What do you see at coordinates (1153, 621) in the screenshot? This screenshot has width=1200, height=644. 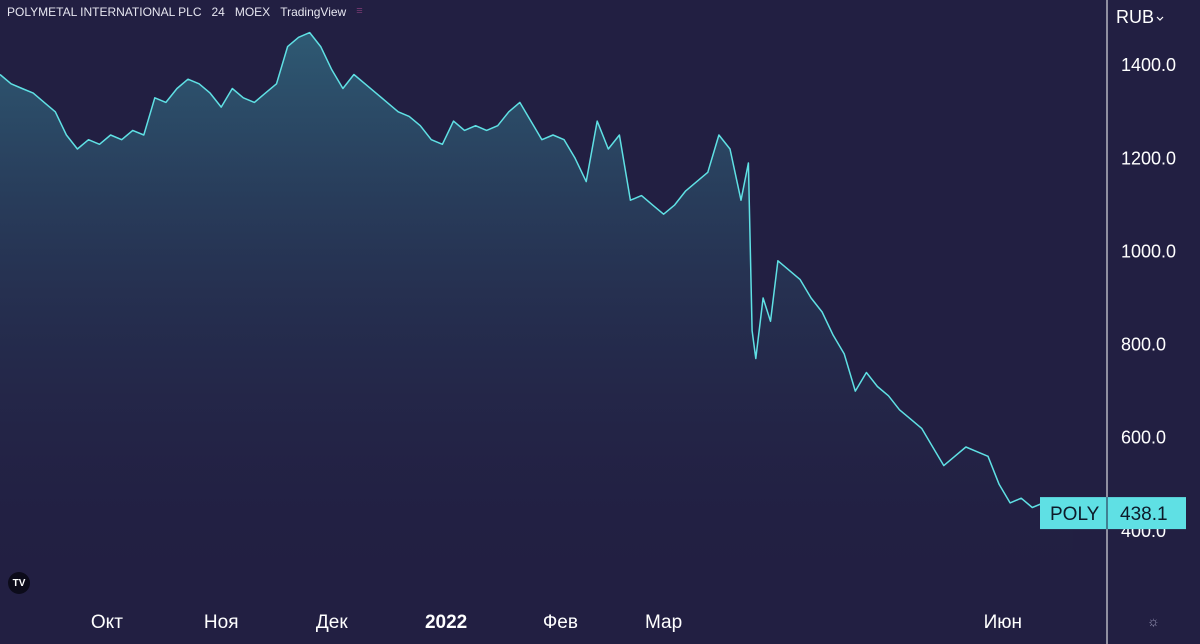 I see `gear-icon: ☼` at bounding box center [1153, 621].